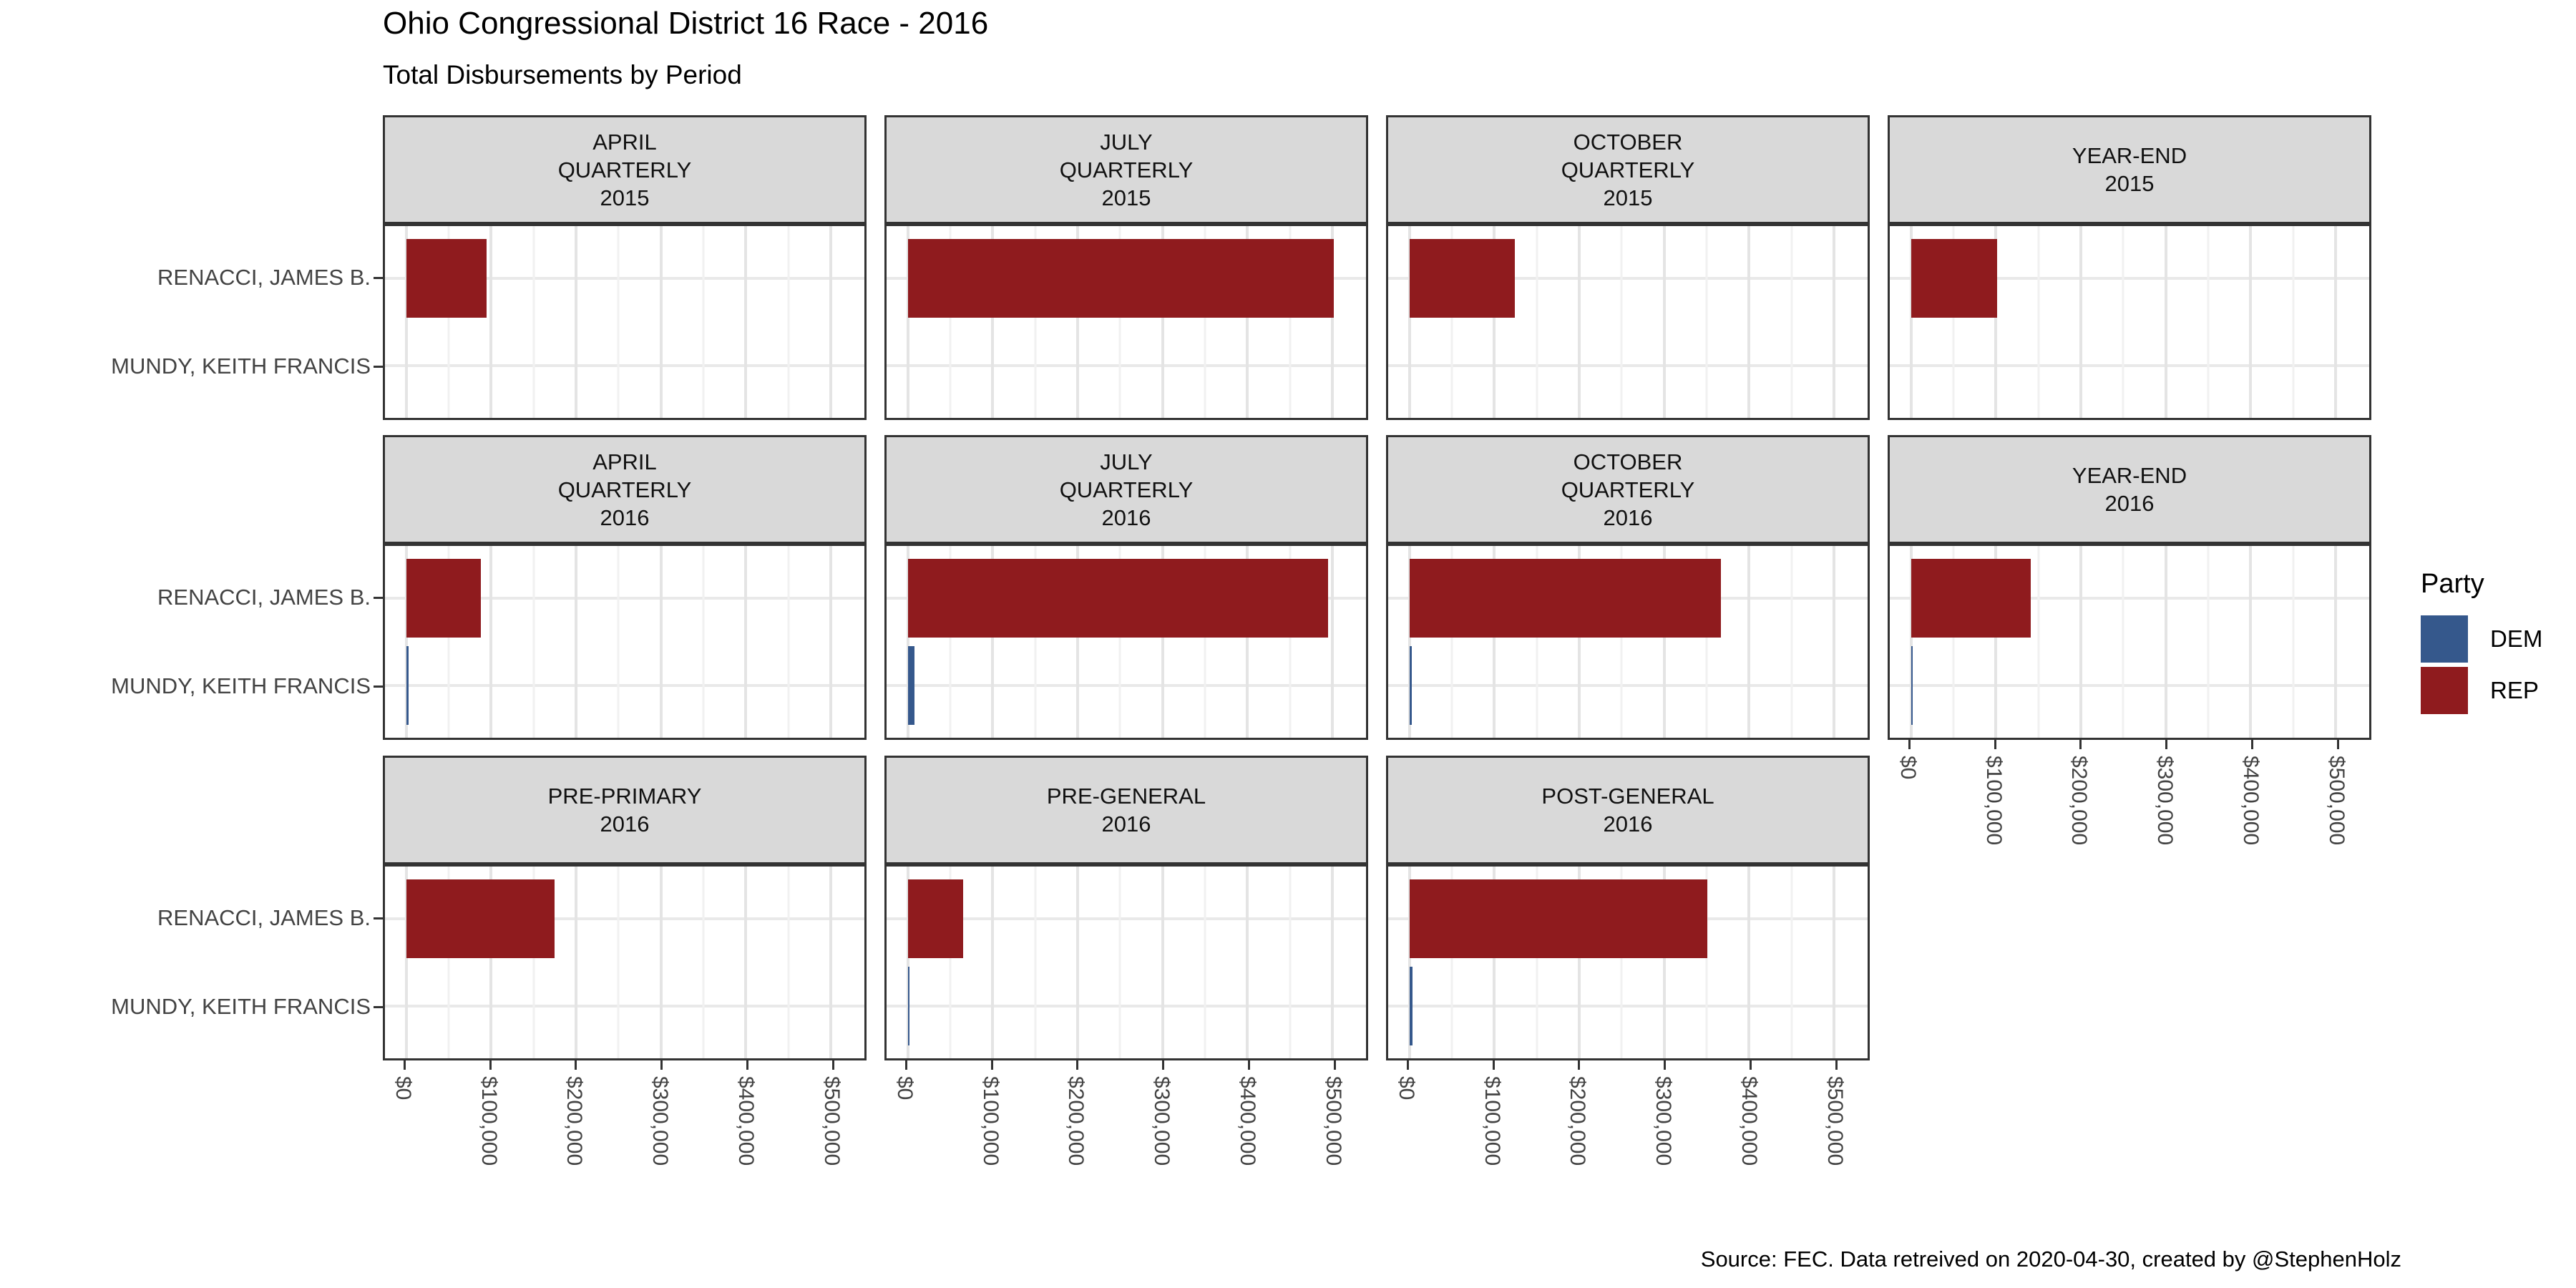  I want to click on x-axis-tick-label: $100,000, so click(489, 1121).